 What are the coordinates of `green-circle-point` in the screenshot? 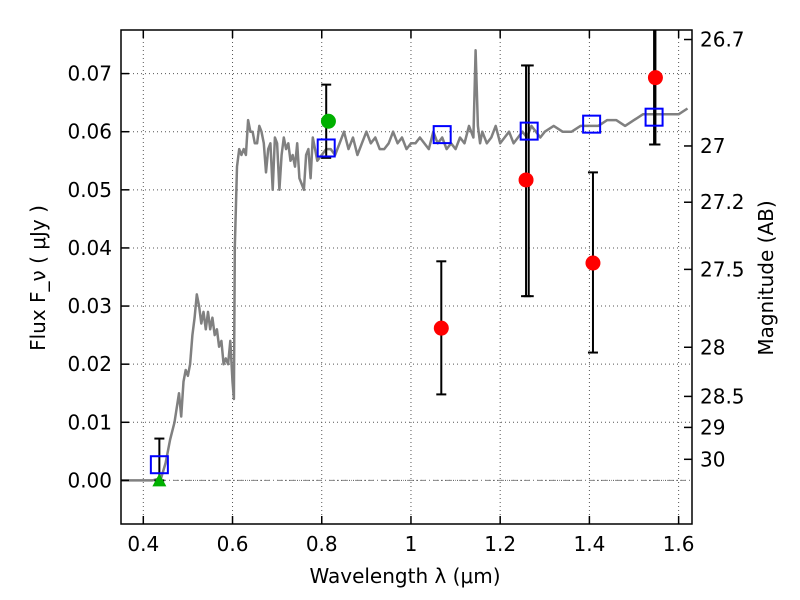 It's located at (328, 121).